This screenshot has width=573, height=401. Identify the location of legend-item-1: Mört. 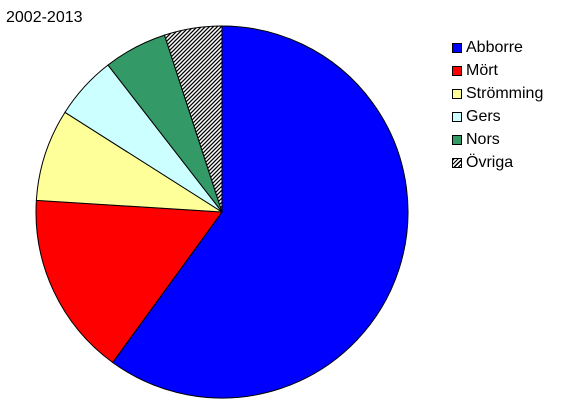
(497, 70).